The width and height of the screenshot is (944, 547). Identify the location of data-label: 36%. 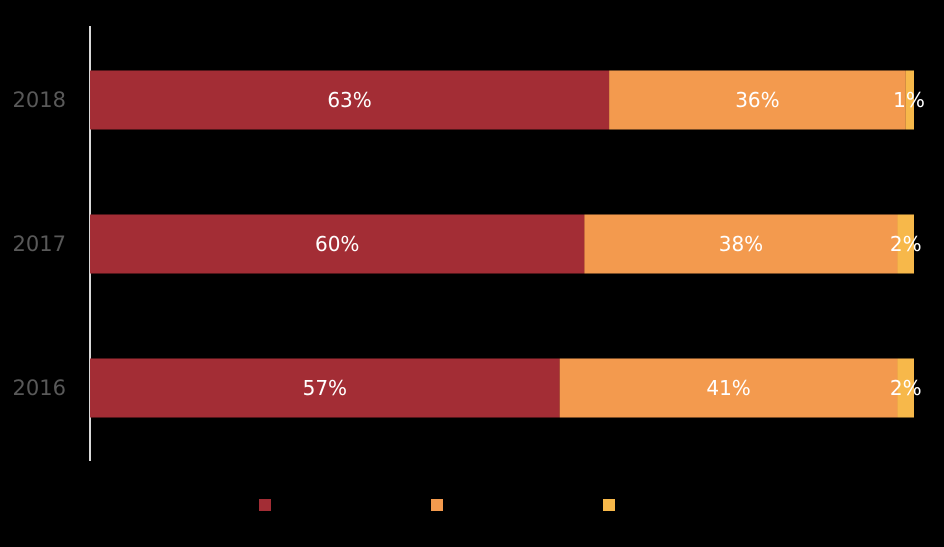
(757, 100).